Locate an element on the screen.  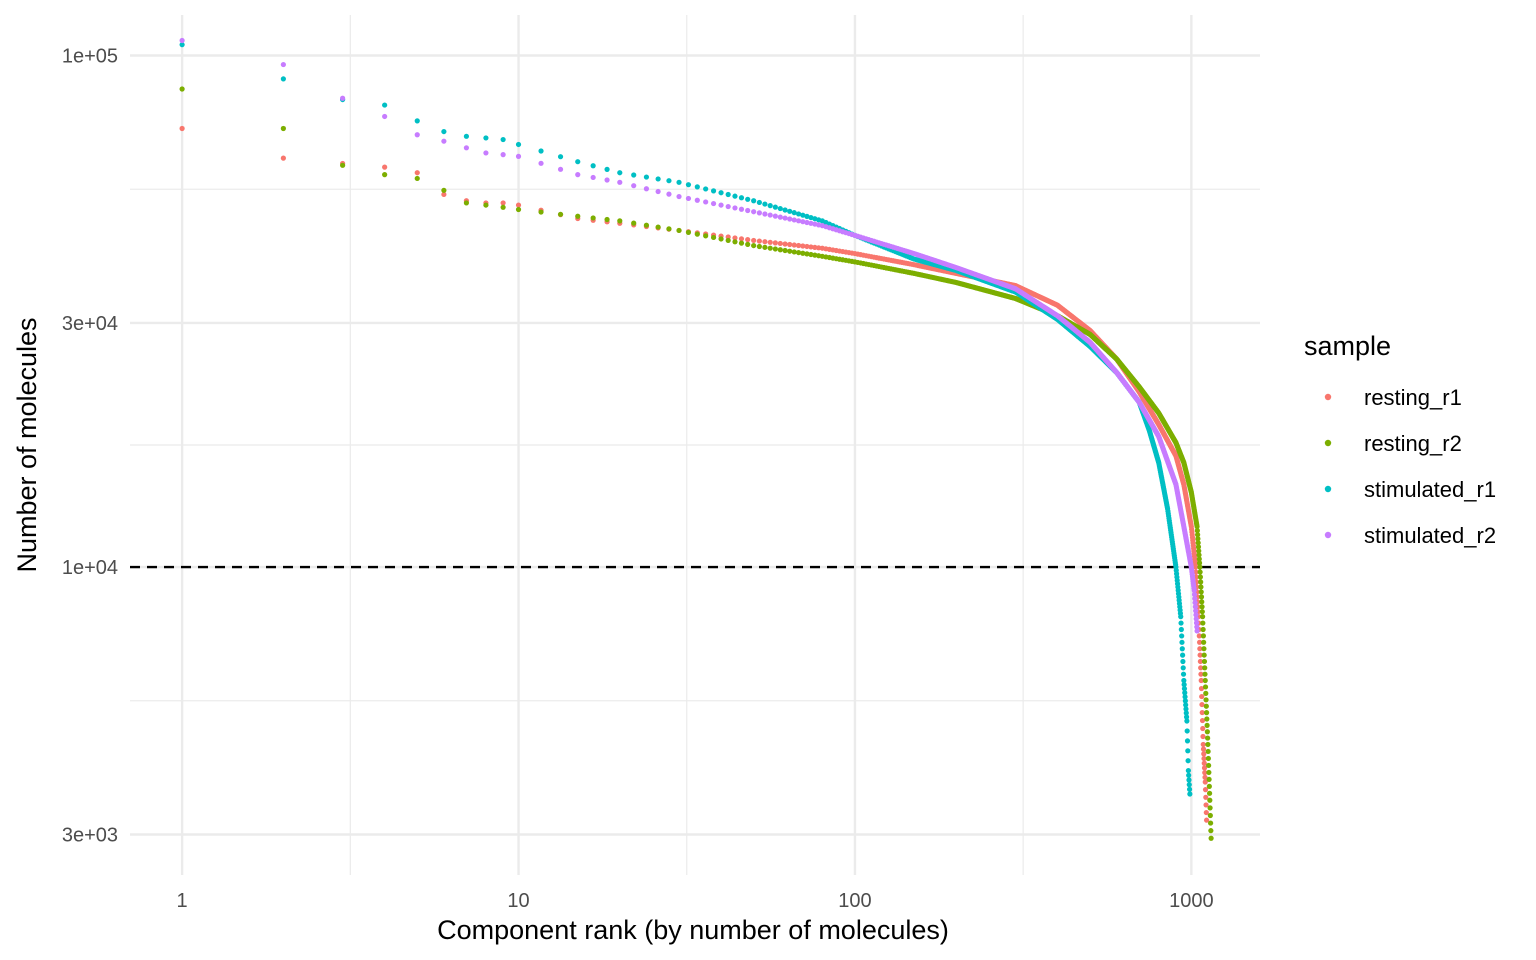
x-axis-title: Component rank (by number of molecules) is located at coordinates (693, 930).